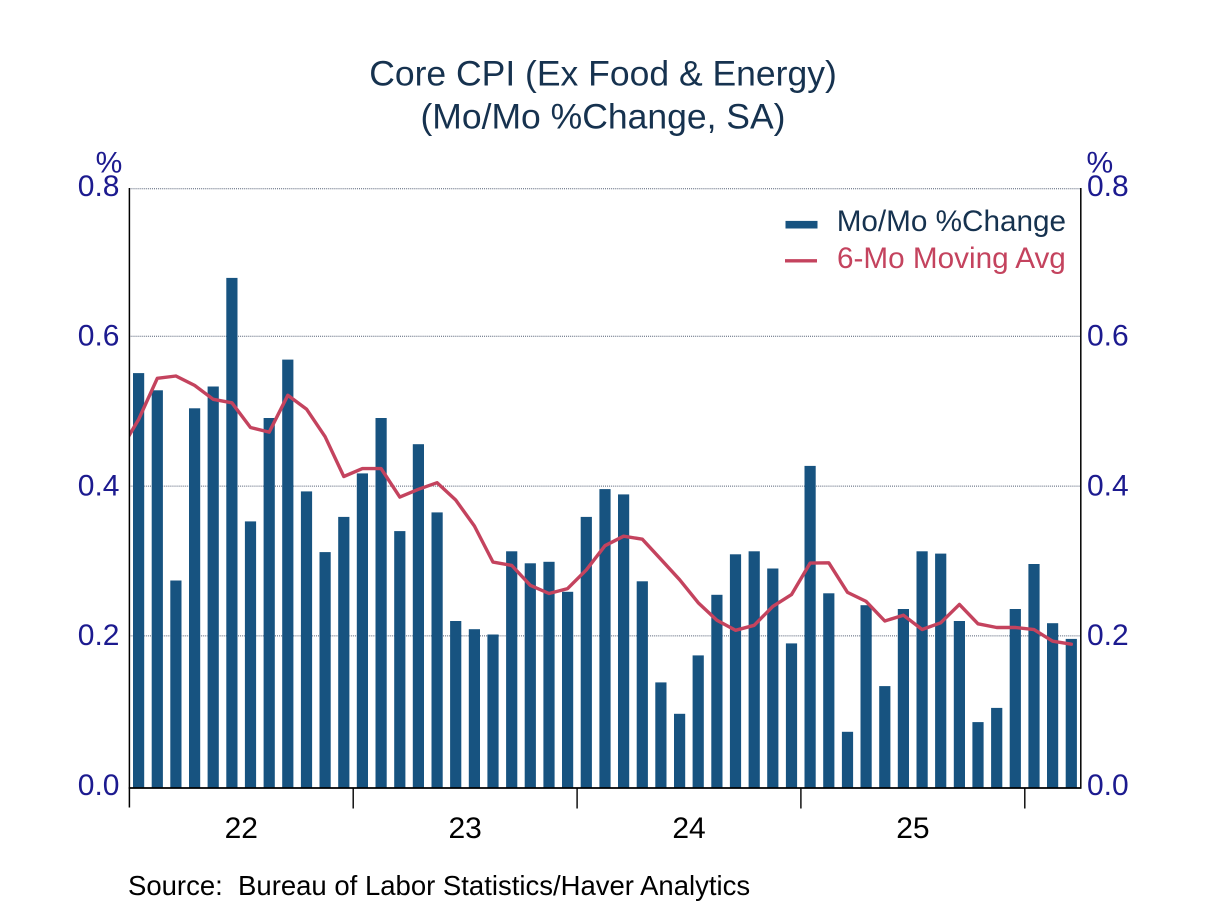 Image resolution: width=1208 pixels, height=906 pixels. Describe the element at coordinates (951, 258) in the screenshot. I see `svg-text: 6-Mo Moving Avg` at that location.